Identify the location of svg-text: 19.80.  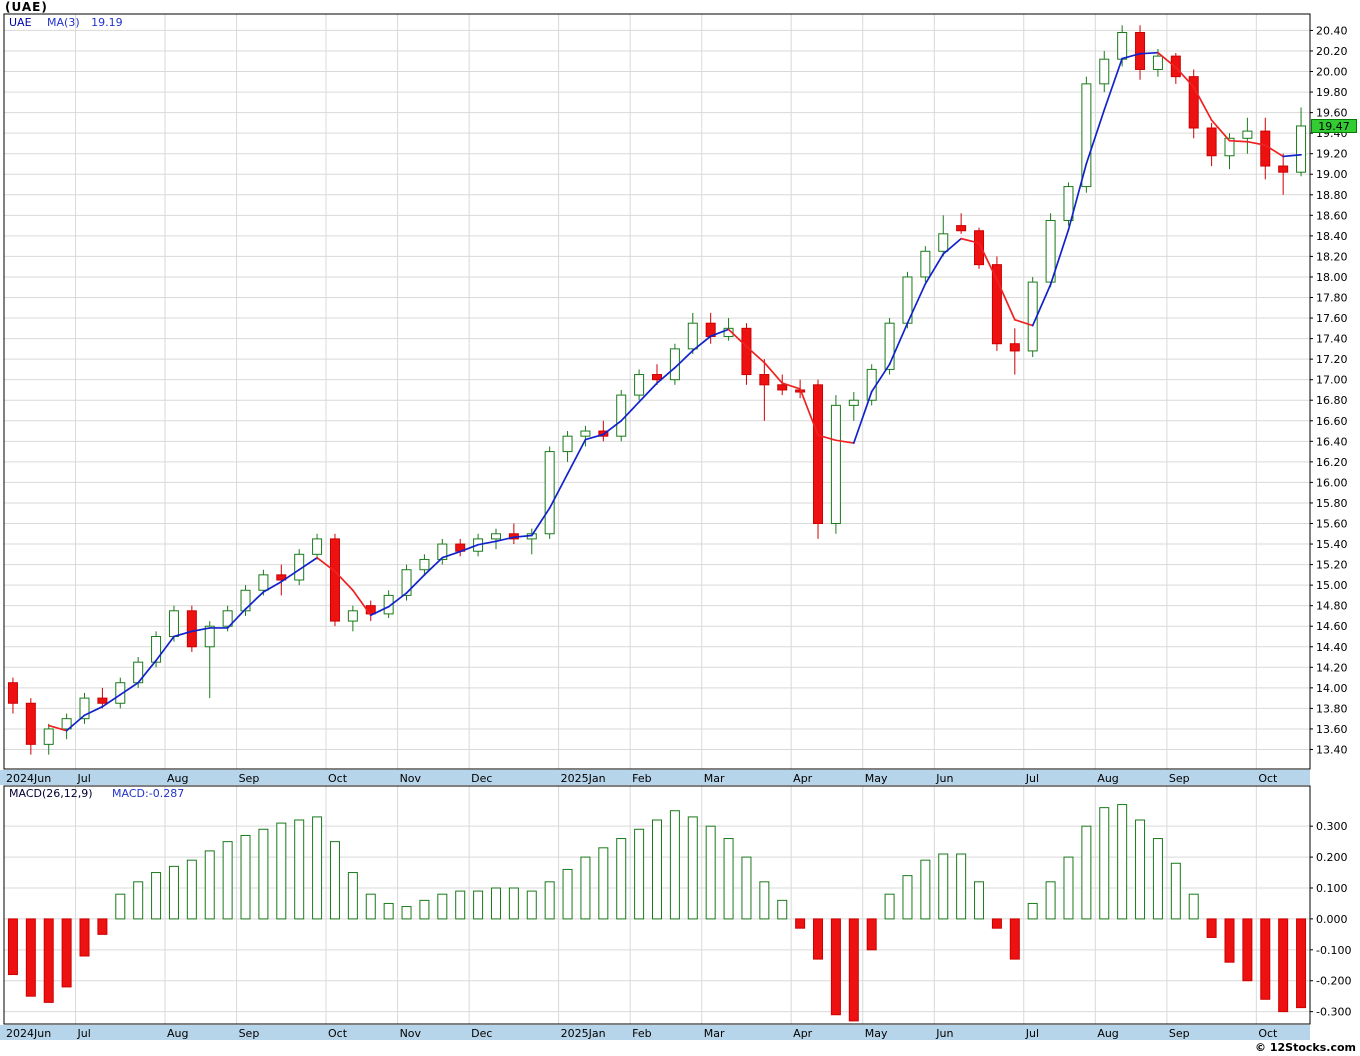
(1332, 92).